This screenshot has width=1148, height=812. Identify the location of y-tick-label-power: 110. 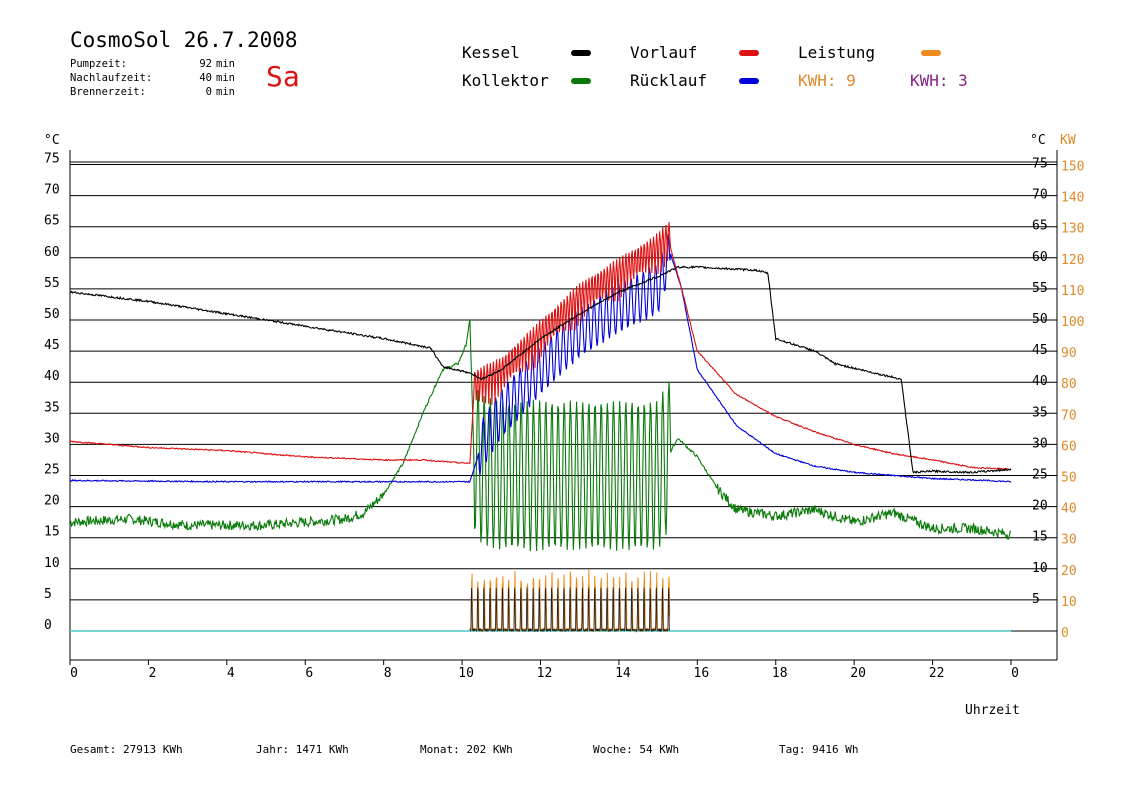
(1072, 291).